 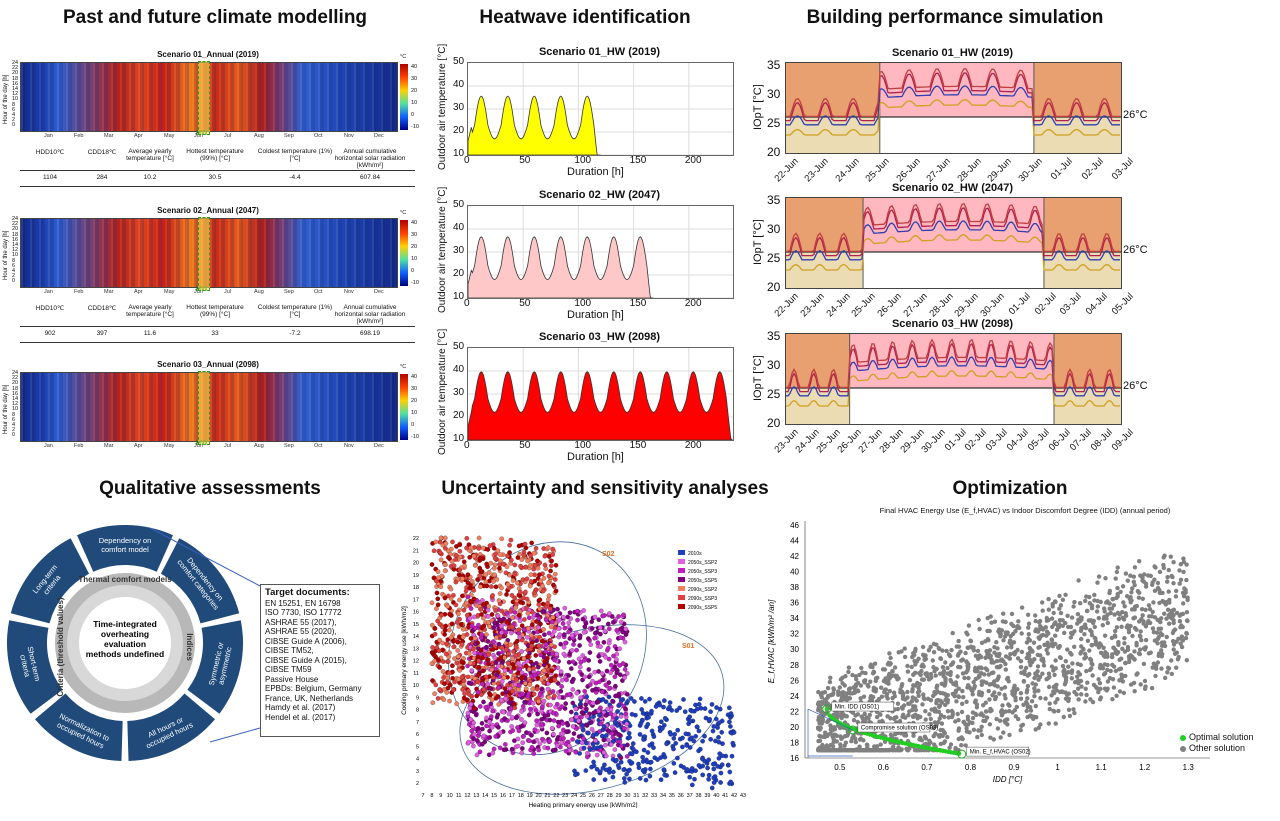 I want to click on stat-value: -4.4, so click(x=295, y=177).